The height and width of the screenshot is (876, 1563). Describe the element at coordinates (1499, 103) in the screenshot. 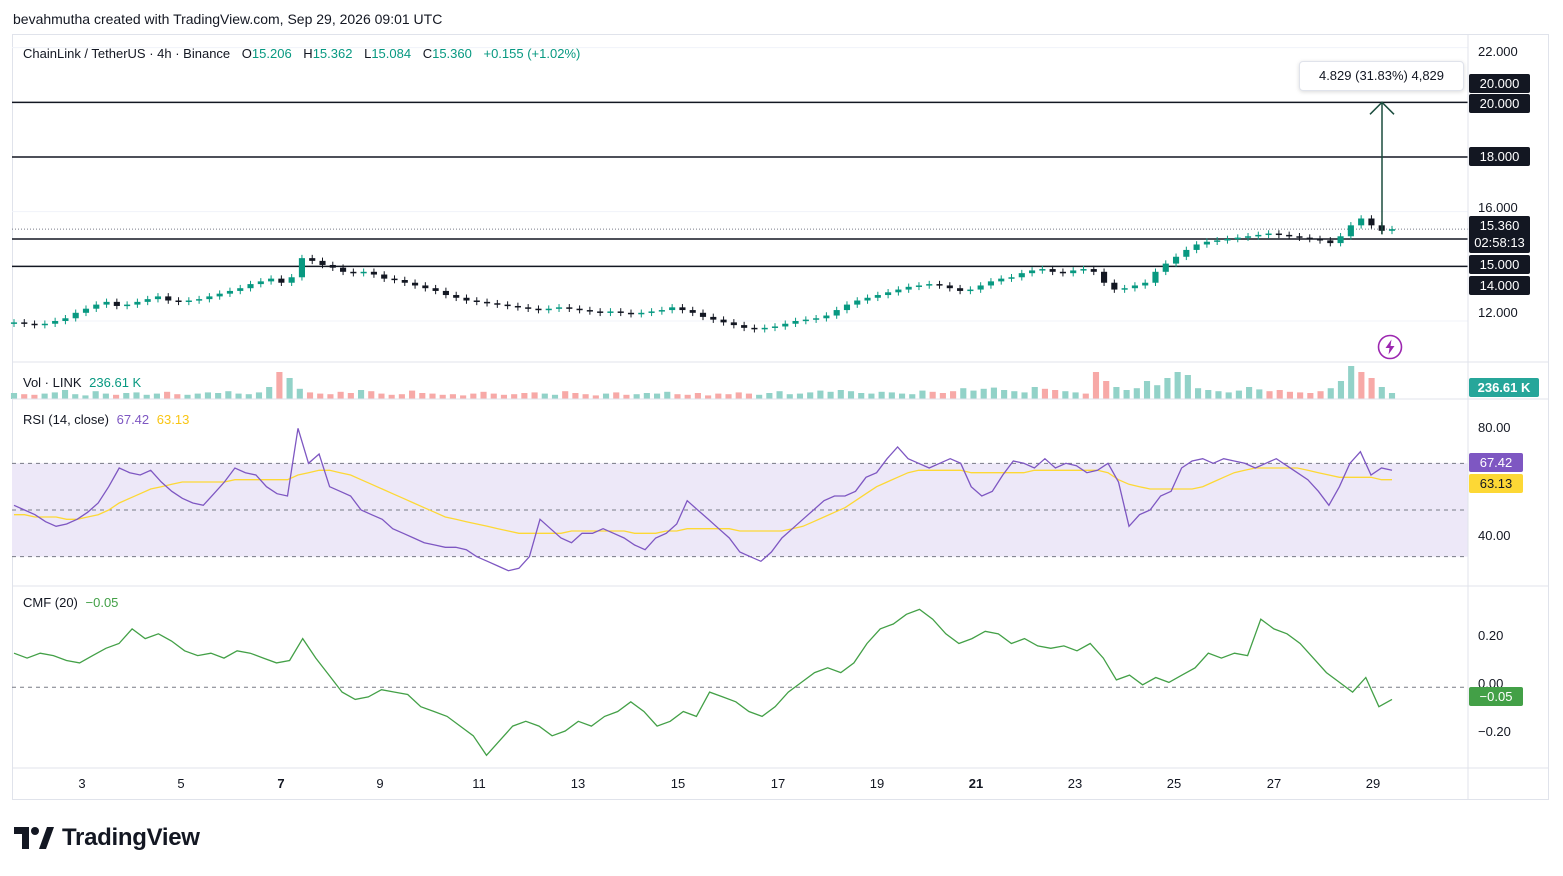

I see `level-tag-20: 20.000` at that location.